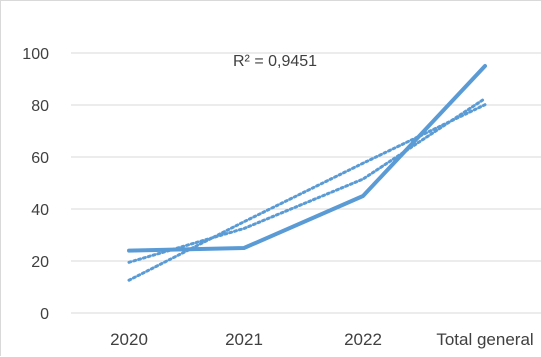 This screenshot has width=541, height=357. I want to click on x-tick-label: 2022, so click(363, 339).